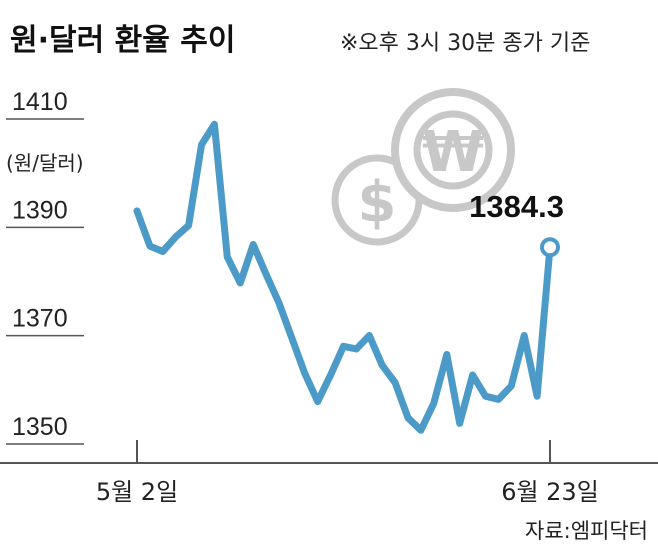 This screenshot has height=548, width=658. What do you see at coordinates (550, 492) in the screenshot?
I see `x-tick-label: 6월 23일` at bounding box center [550, 492].